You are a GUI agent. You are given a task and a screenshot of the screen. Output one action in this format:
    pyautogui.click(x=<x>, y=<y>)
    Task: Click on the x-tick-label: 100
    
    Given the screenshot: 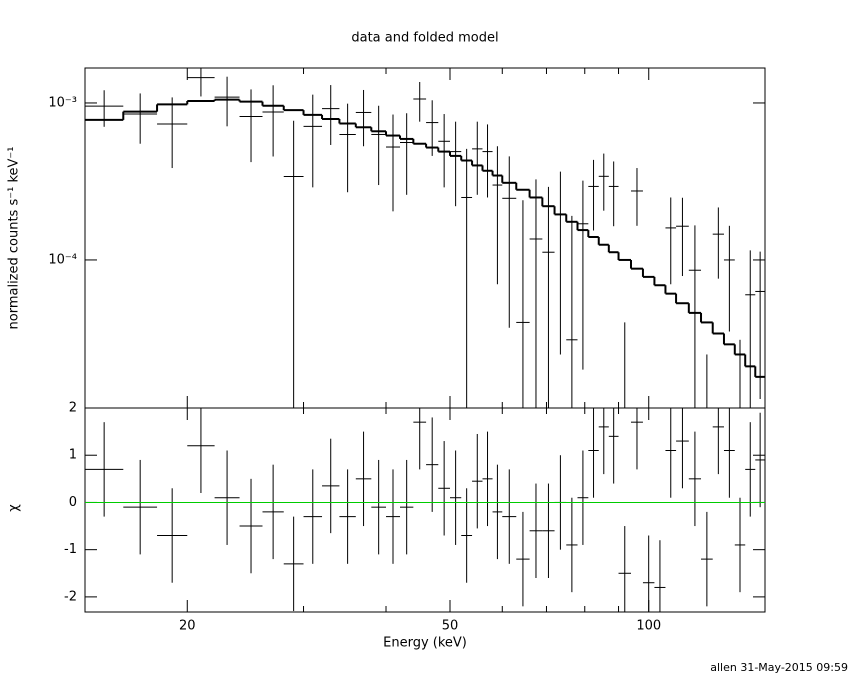 What is the action you would take?
    pyautogui.click(x=648, y=626)
    